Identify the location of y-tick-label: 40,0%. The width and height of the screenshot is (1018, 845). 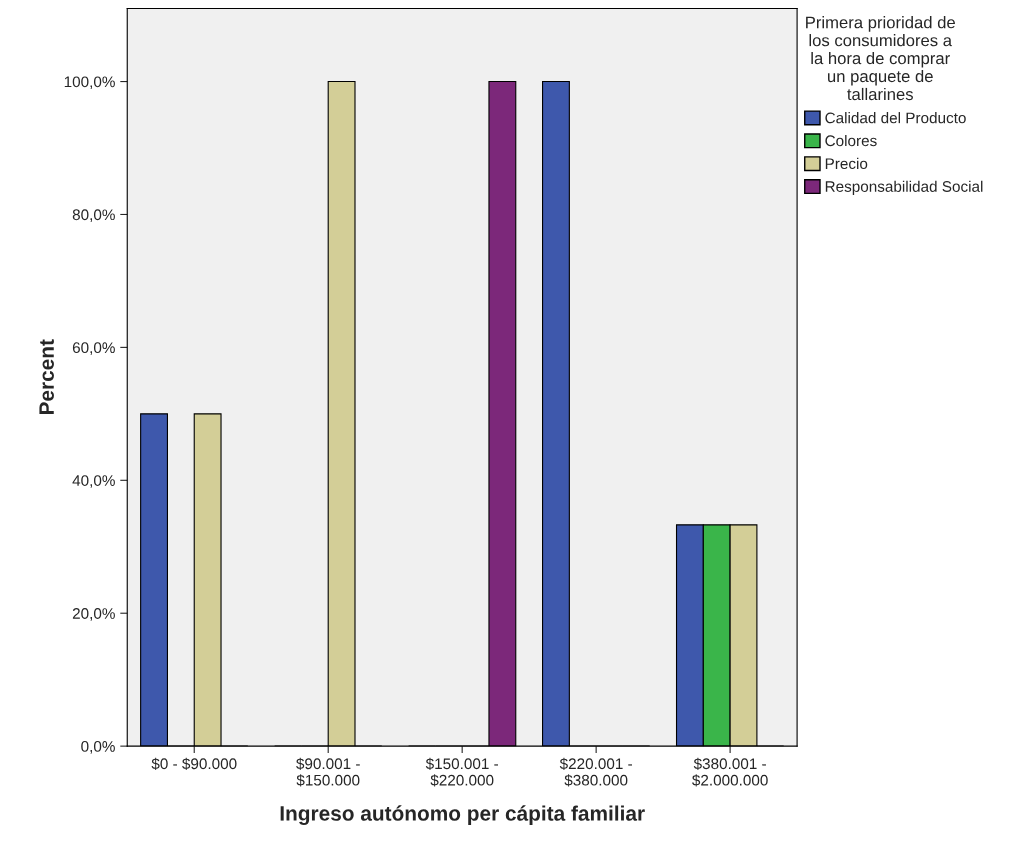
(93, 481).